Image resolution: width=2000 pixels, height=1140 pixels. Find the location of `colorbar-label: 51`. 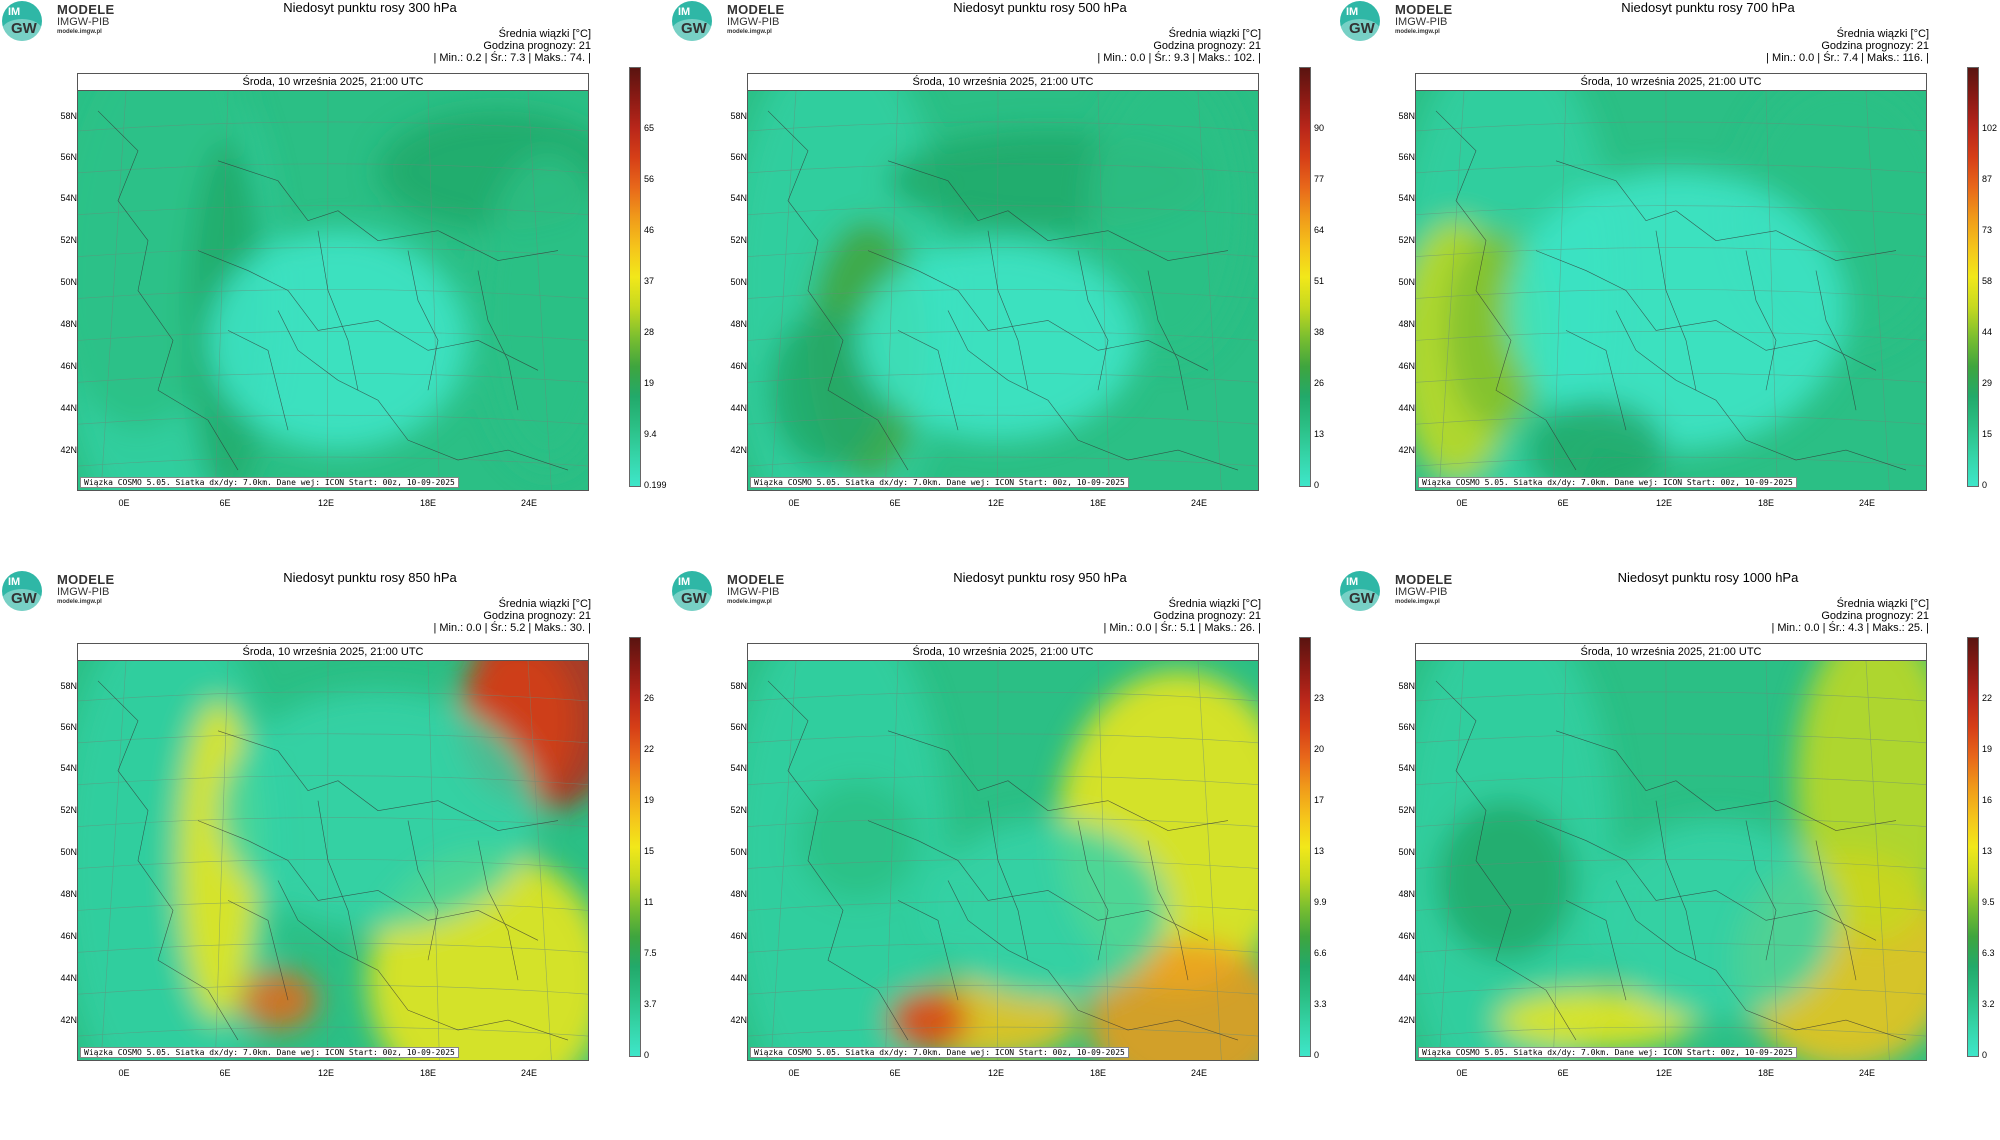

colorbar-label: 51 is located at coordinates (1319, 281).